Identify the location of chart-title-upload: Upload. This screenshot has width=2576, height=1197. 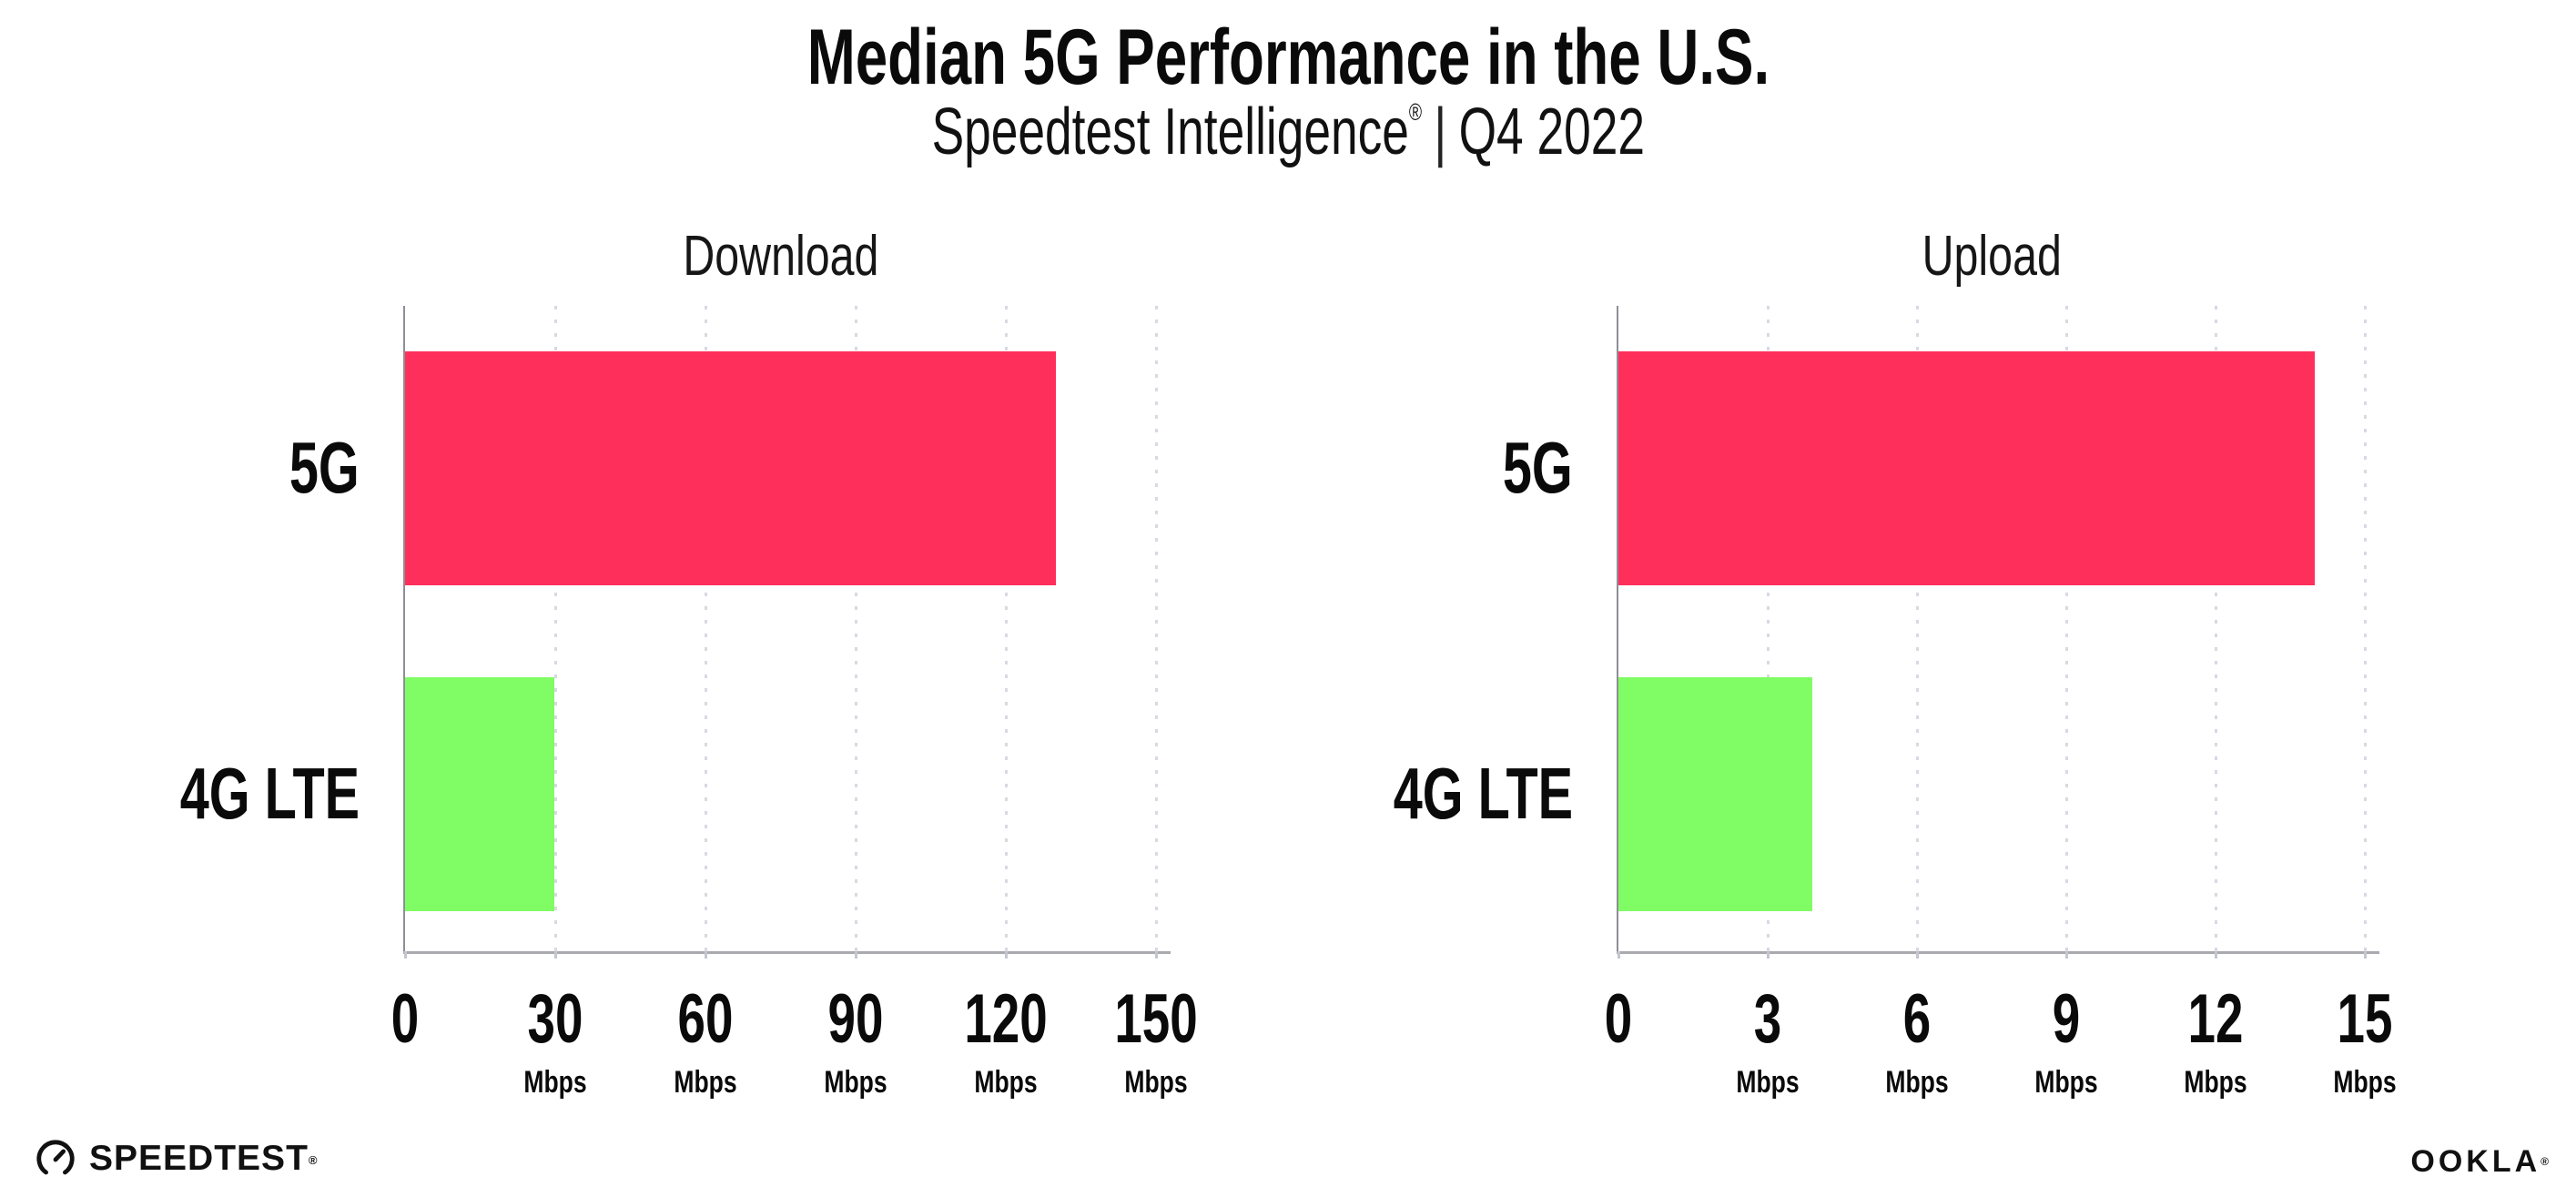
(1992, 257).